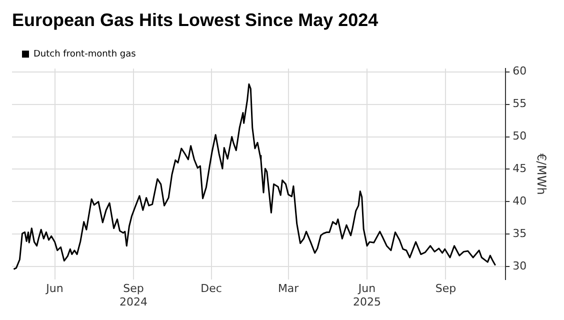  Describe the element at coordinates (541, 174) in the screenshot. I see `y-axis-title: €/MWh` at that location.